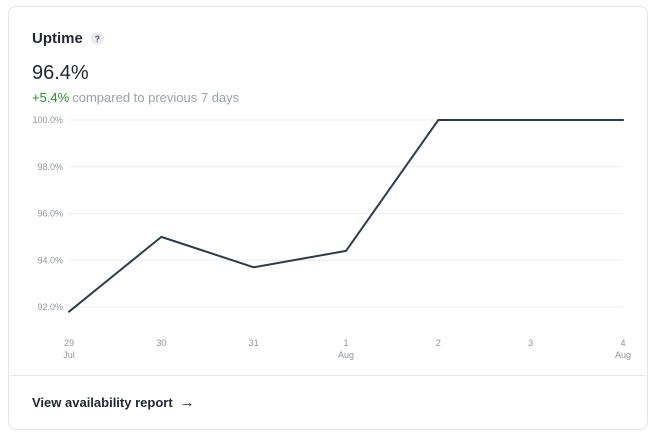 The image size is (656, 432). I want to click on x-tick-label: 29, so click(69, 343).